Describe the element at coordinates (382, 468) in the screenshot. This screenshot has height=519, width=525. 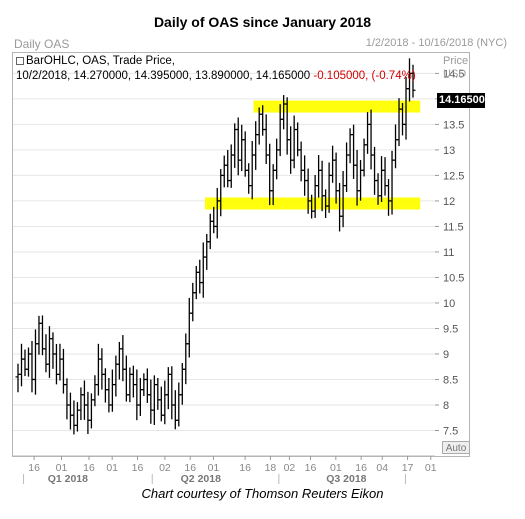
I see `x-tick-label: 04` at that location.